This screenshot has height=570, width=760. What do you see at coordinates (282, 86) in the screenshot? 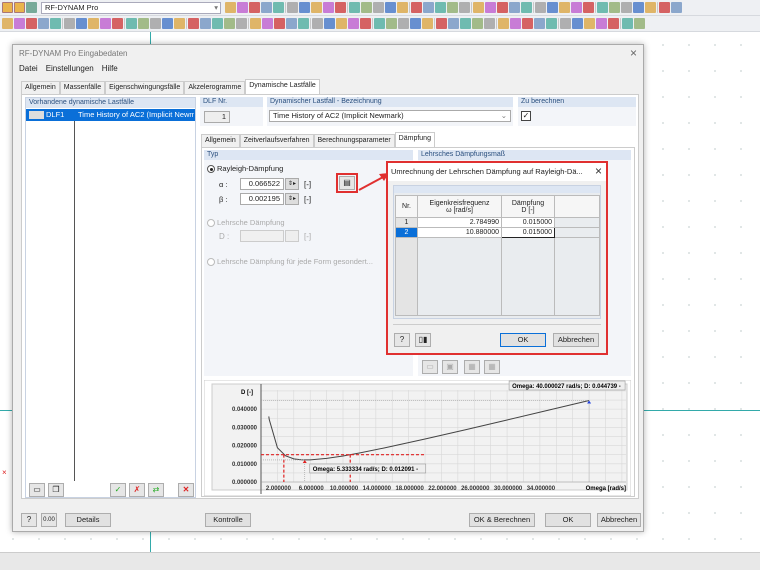
I see `tab-dynamische-lastfaelle: Dynamische Lastfälle` at bounding box center [282, 86].